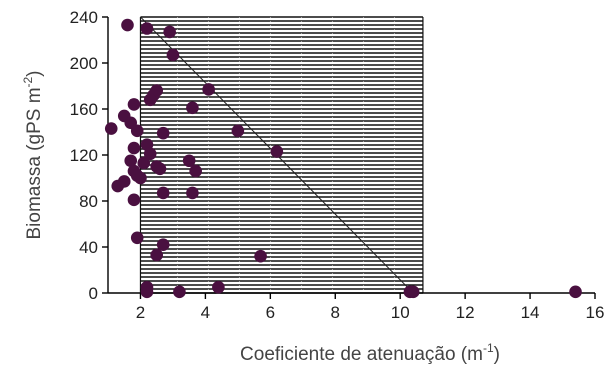 Image resolution: width=613 pixels, height=370 pixels. What do you see at coordinates (88, 201) in the screenshot?
I see `y-tick-label: 80` at bounding box center [88, 201].